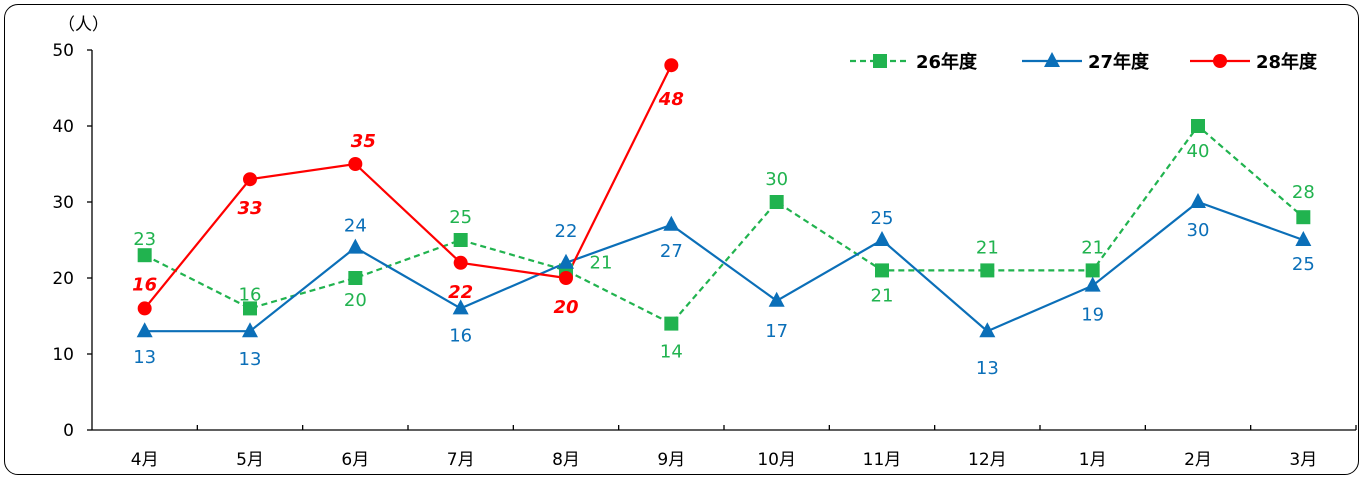 This screenshot has width=1365, height=481. I want to click on data-label: 27, so click(671, 251).